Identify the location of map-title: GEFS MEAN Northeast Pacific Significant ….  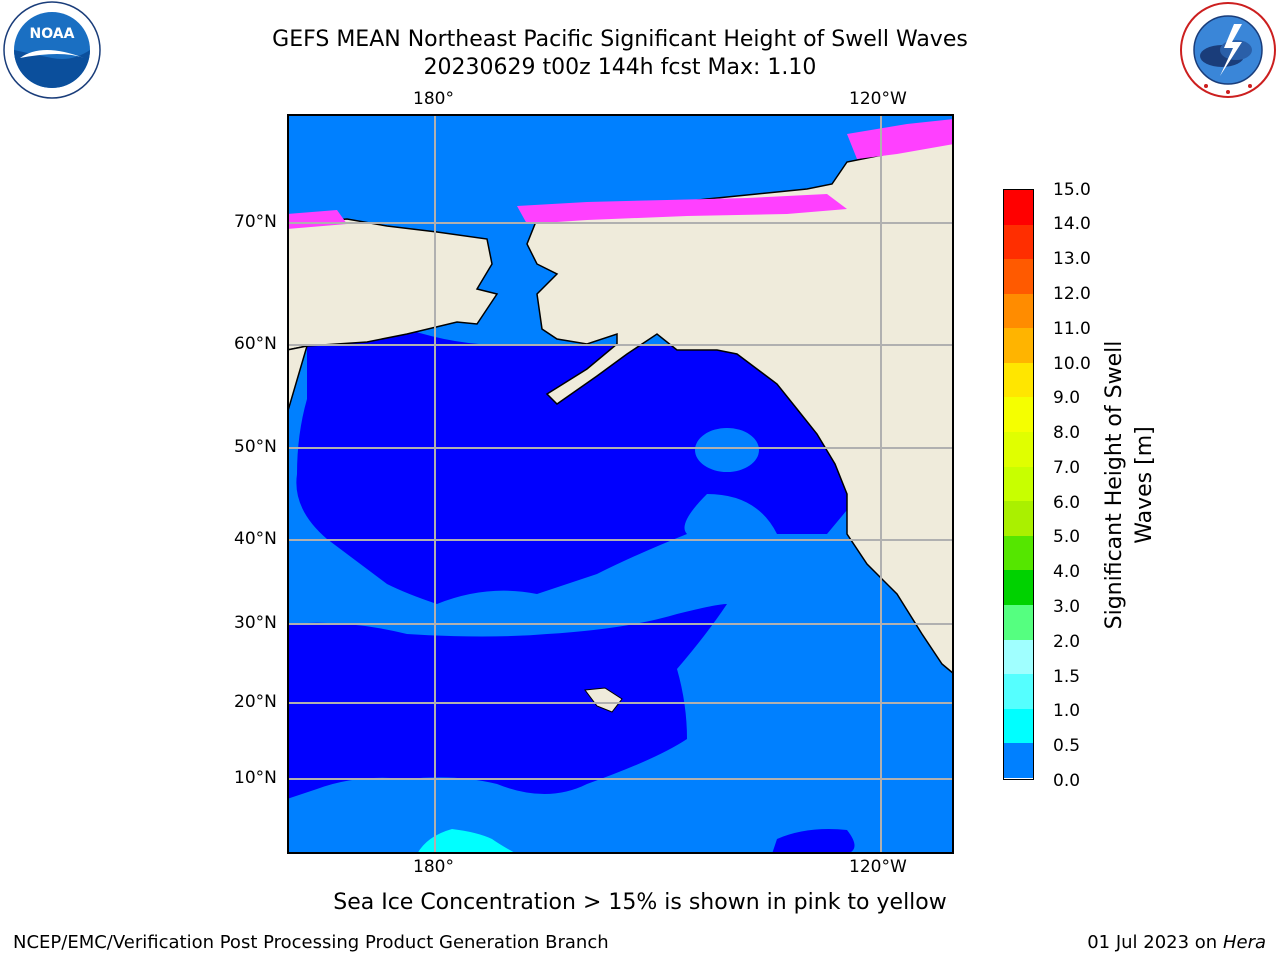
(620, 39).